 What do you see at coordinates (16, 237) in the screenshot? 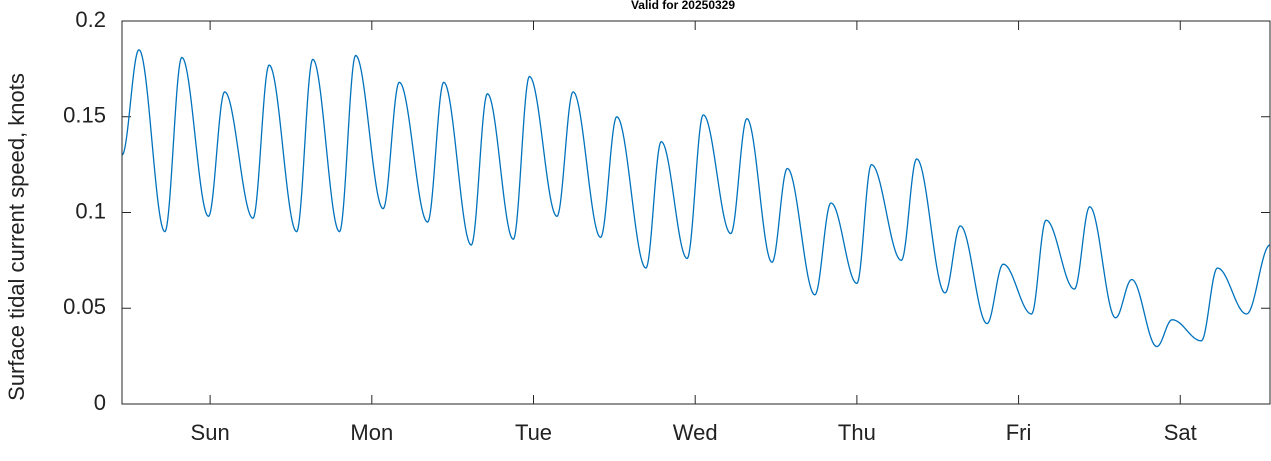
I see `y-axis-label: Surface tidal current speed, knots` at bounding box center [16, 237].